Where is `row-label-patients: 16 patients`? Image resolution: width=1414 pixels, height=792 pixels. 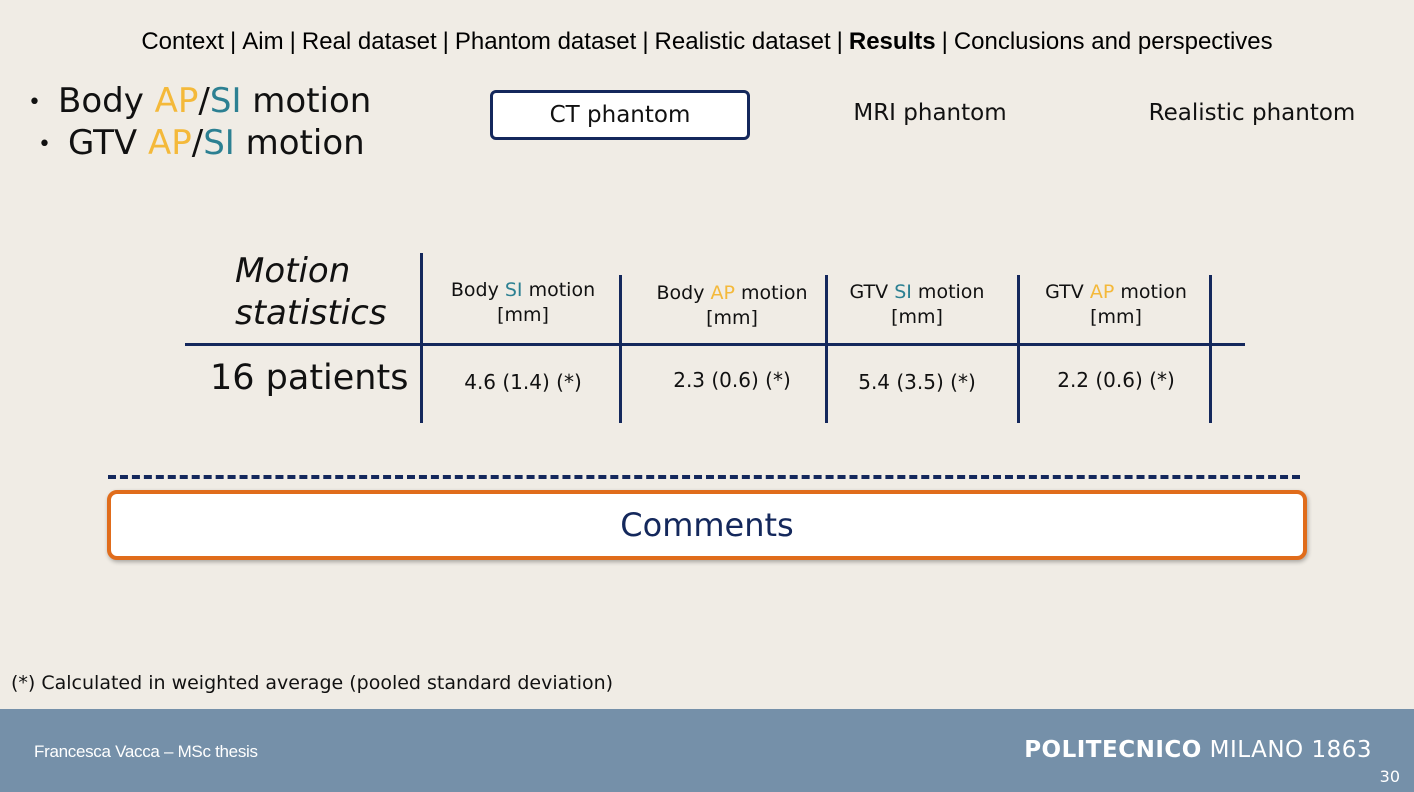 row-label-patients: 16 patients is located at coordinates (309, 378).